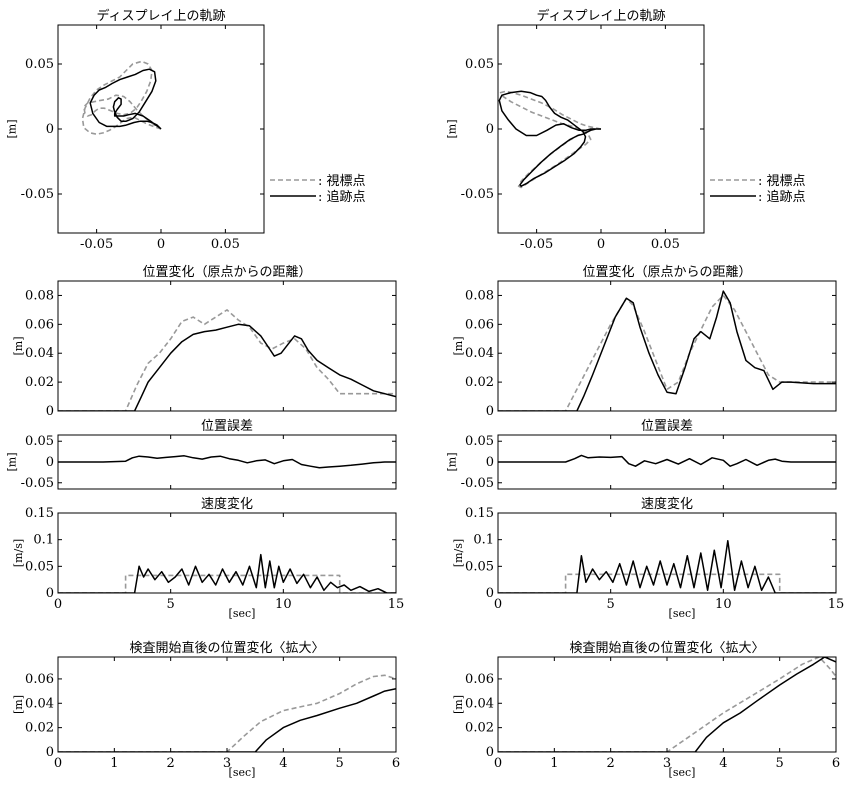 Image resolution: width=846 pixels, height=787 pixels. Describe the element at coordinates (782, 181) in the screenshot. I see `legend-right-target-label: : 視標点` at that location.